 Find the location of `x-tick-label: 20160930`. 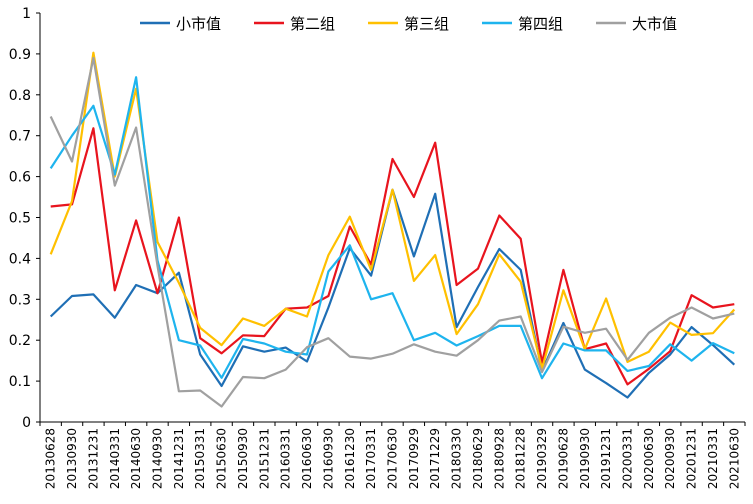

x-tick-label: 20160930 is located at coordinates (328, 458).